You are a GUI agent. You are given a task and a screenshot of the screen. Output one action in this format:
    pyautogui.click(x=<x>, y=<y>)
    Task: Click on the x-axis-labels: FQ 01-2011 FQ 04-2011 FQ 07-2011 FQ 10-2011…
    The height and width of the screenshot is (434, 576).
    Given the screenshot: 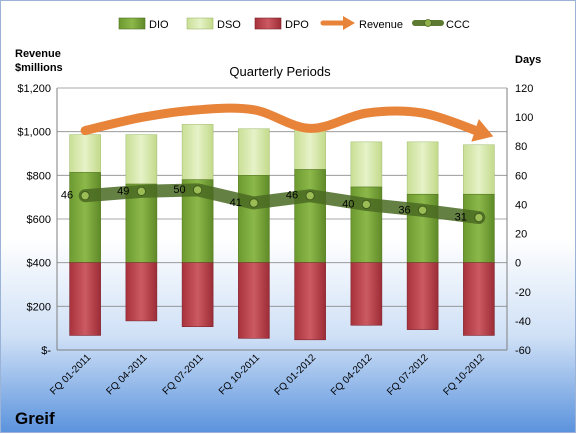 What is the action you would take?
    pyautogui.click(x=267, y=375)
    